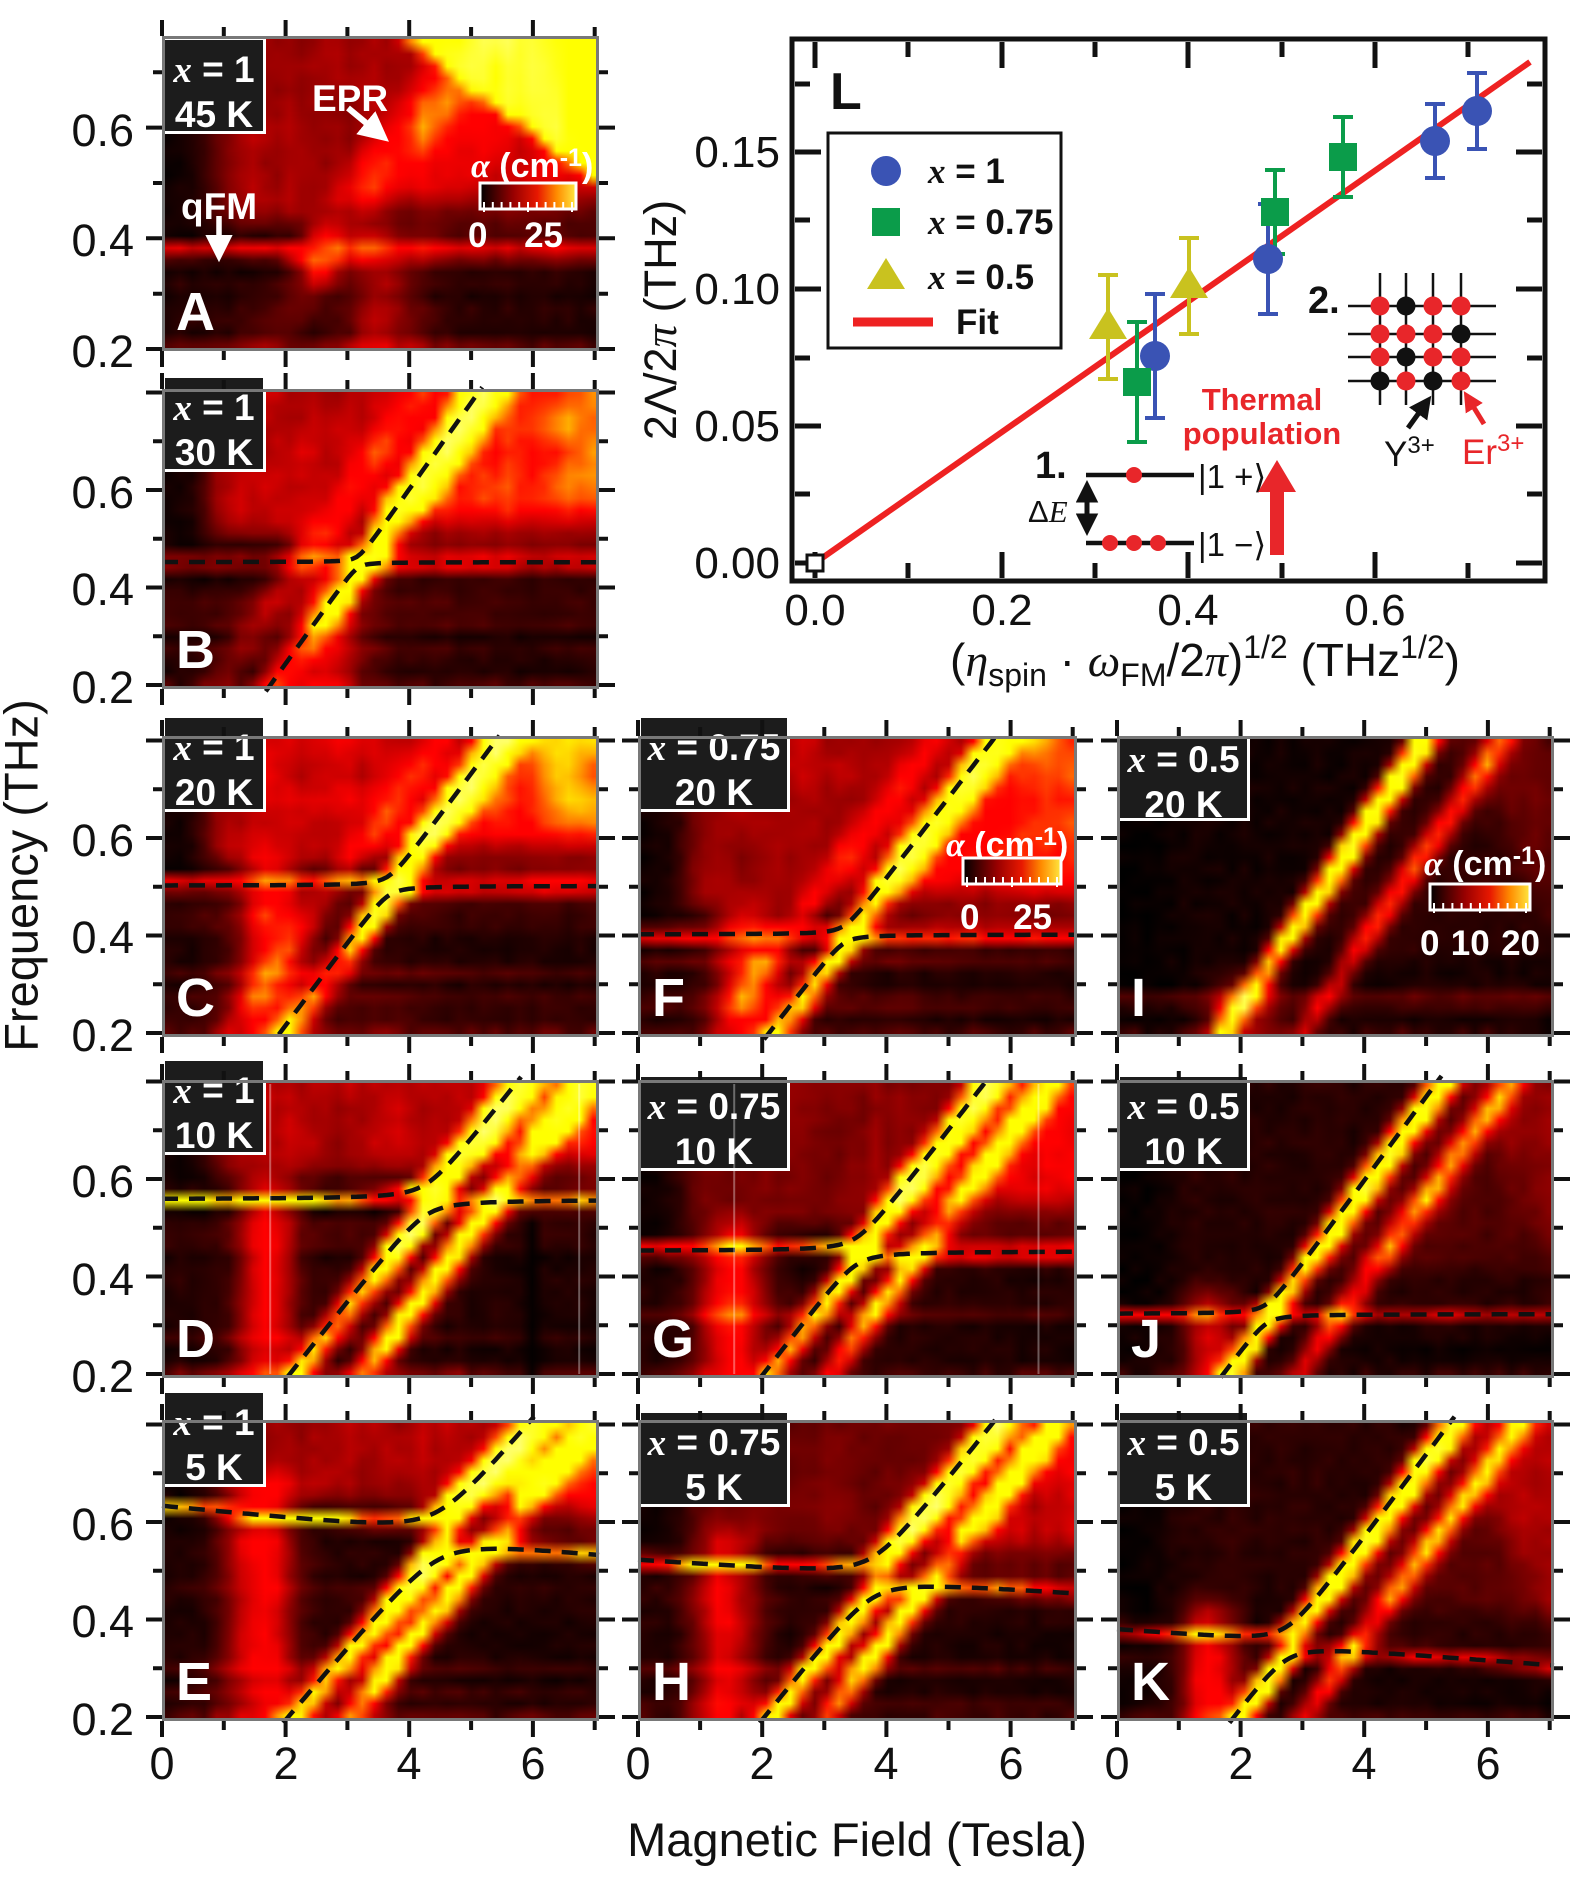 Image resolution: width=1594 pixels, height=1880 pixels. What do you see at coordinates (1493, 451) in the screenshot?
I see `svg-text: Er3+` at bounding box center [1493, 451].